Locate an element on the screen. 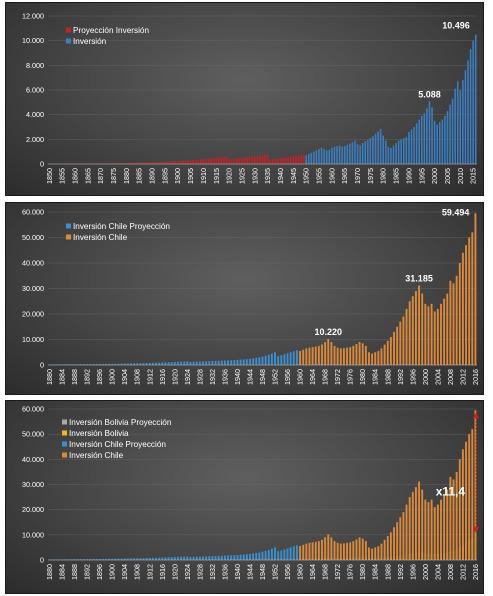 The height and width of the screenshot is (596, 493). x-tick-label: 1945 is located at coordinates (293, 176).